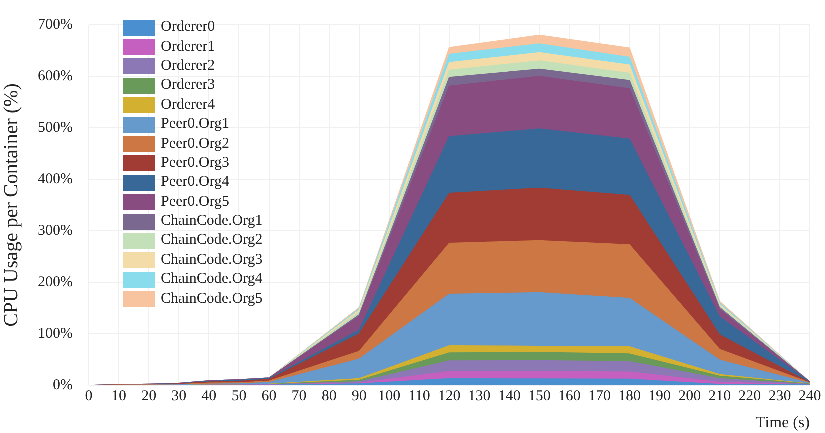  What do you see at coordinates (195, 144) in the screenshot?
I see `legend-label: Peer0.Org2` at bounding box center [195, 144].